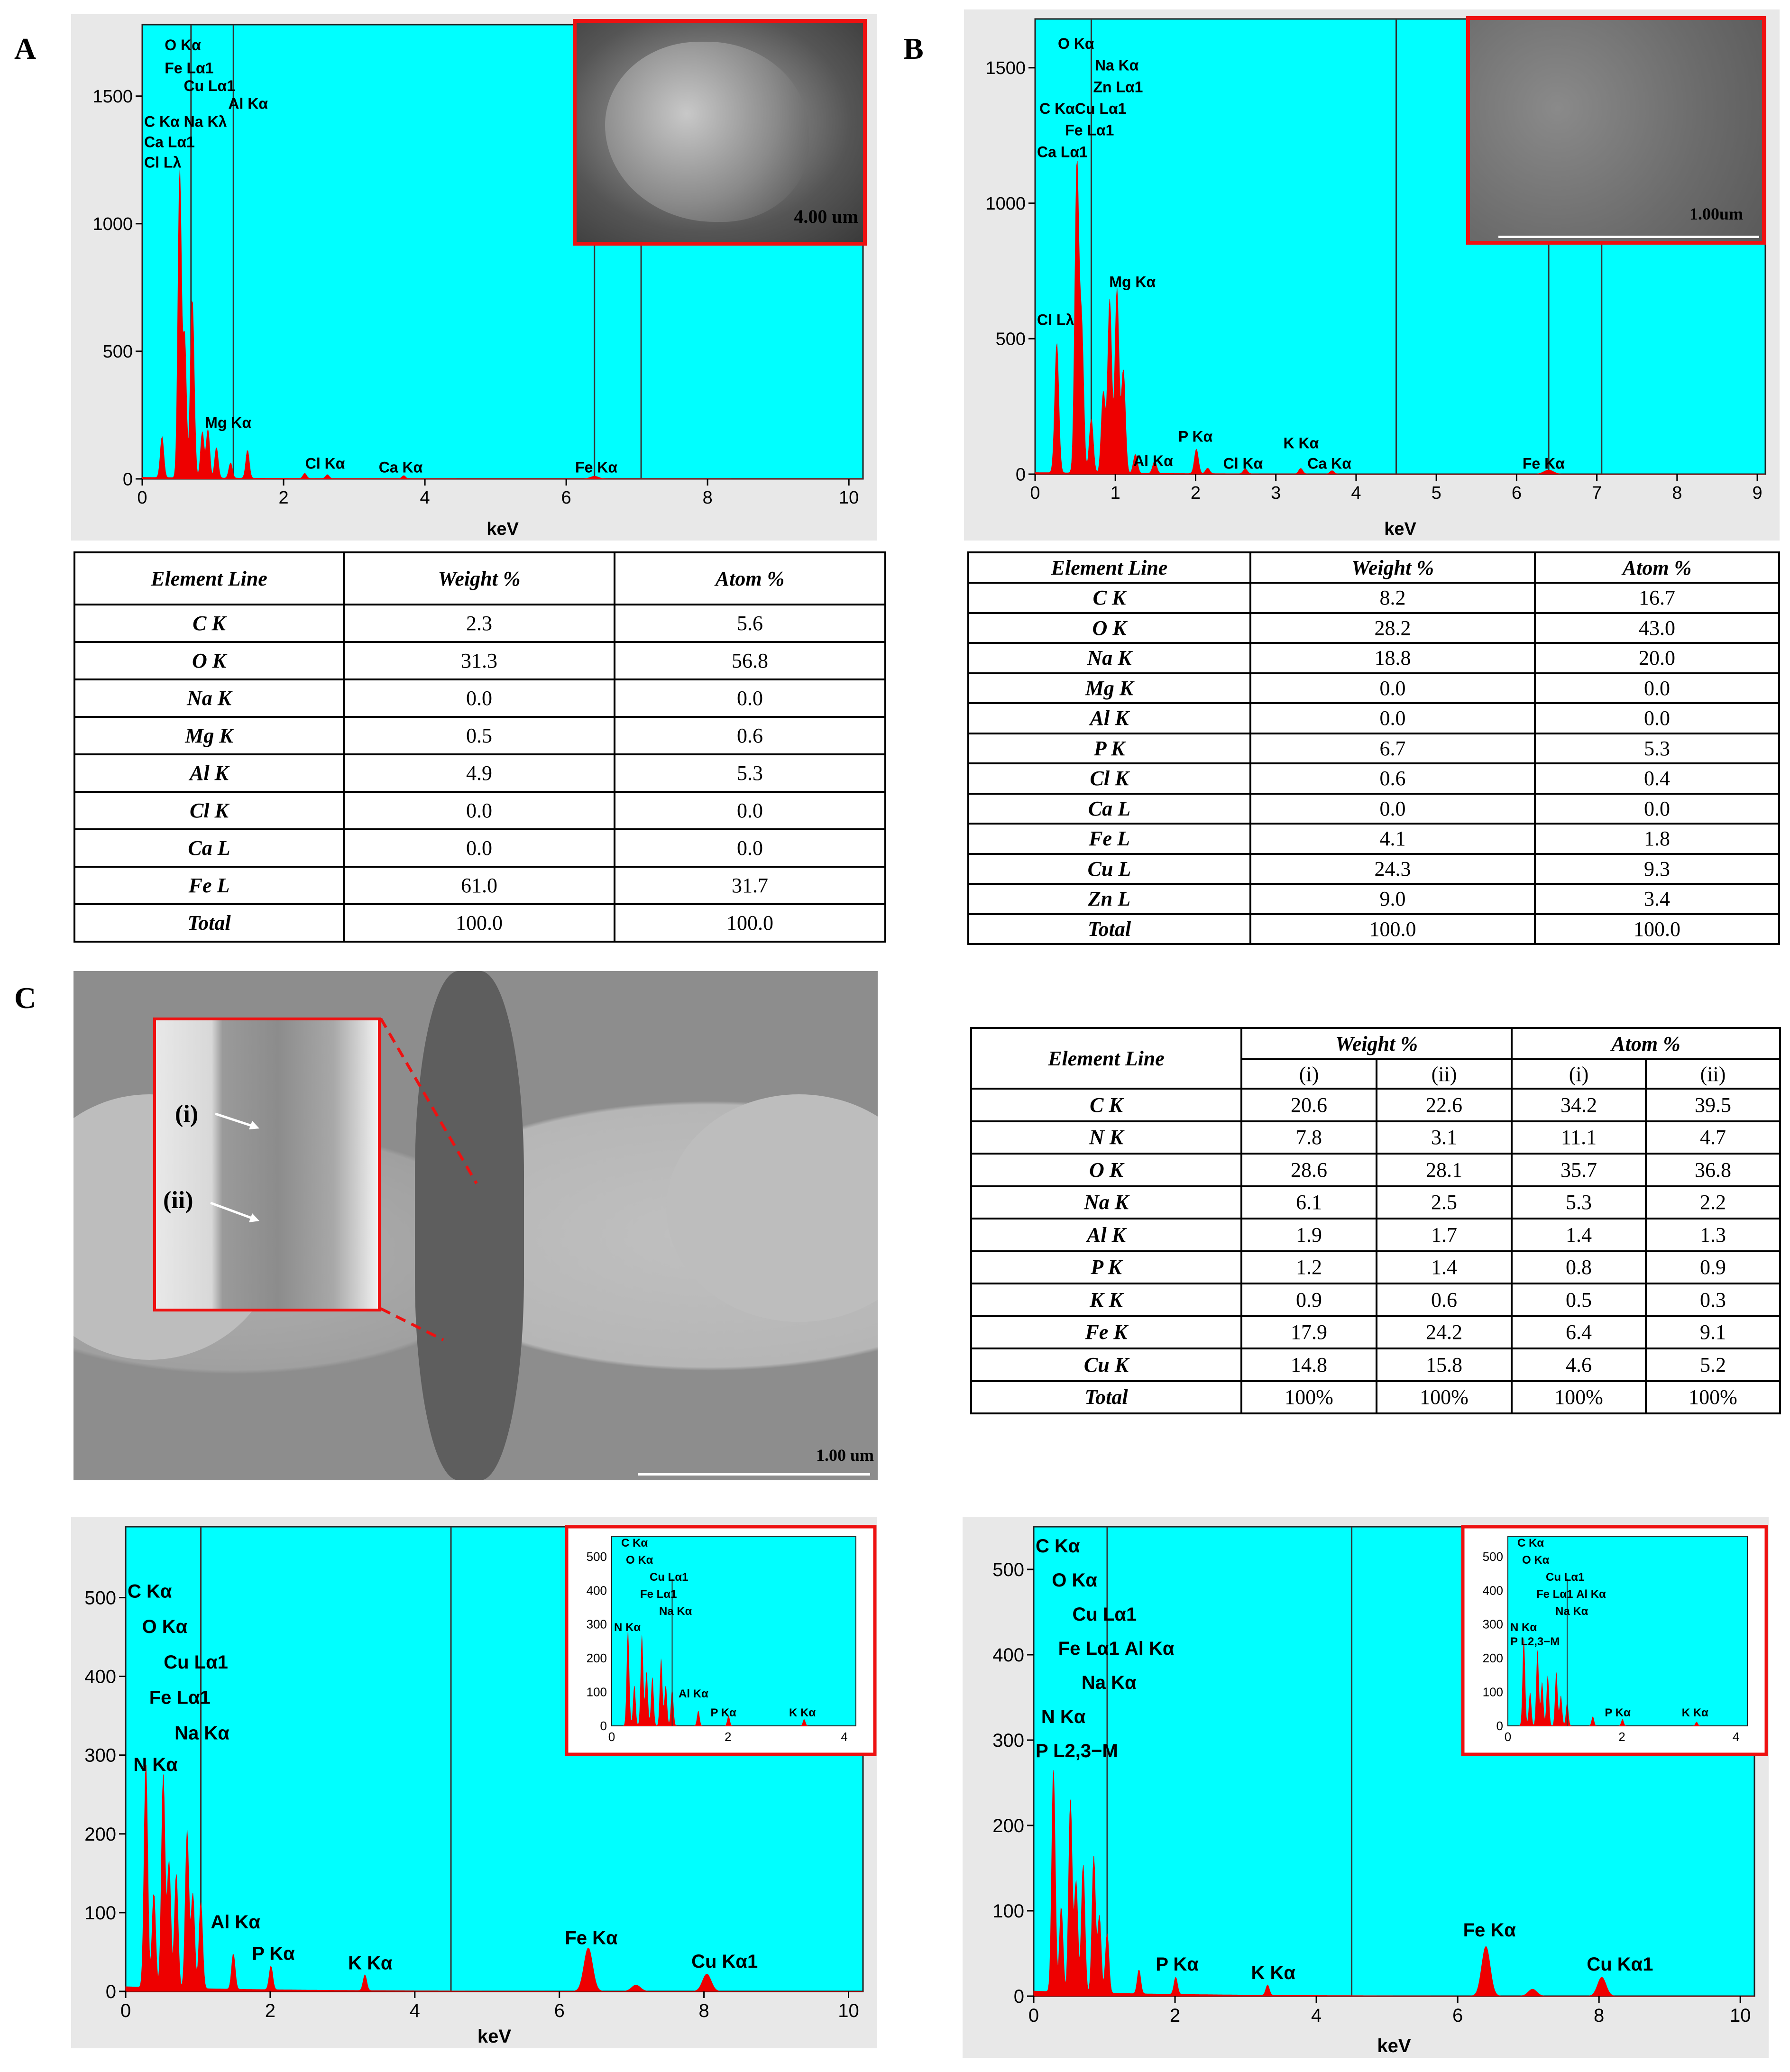 Image resolution: width=1790 pixels, height=2072 pixels. I want to click on header-atom: Atom %, so click(750, 578).